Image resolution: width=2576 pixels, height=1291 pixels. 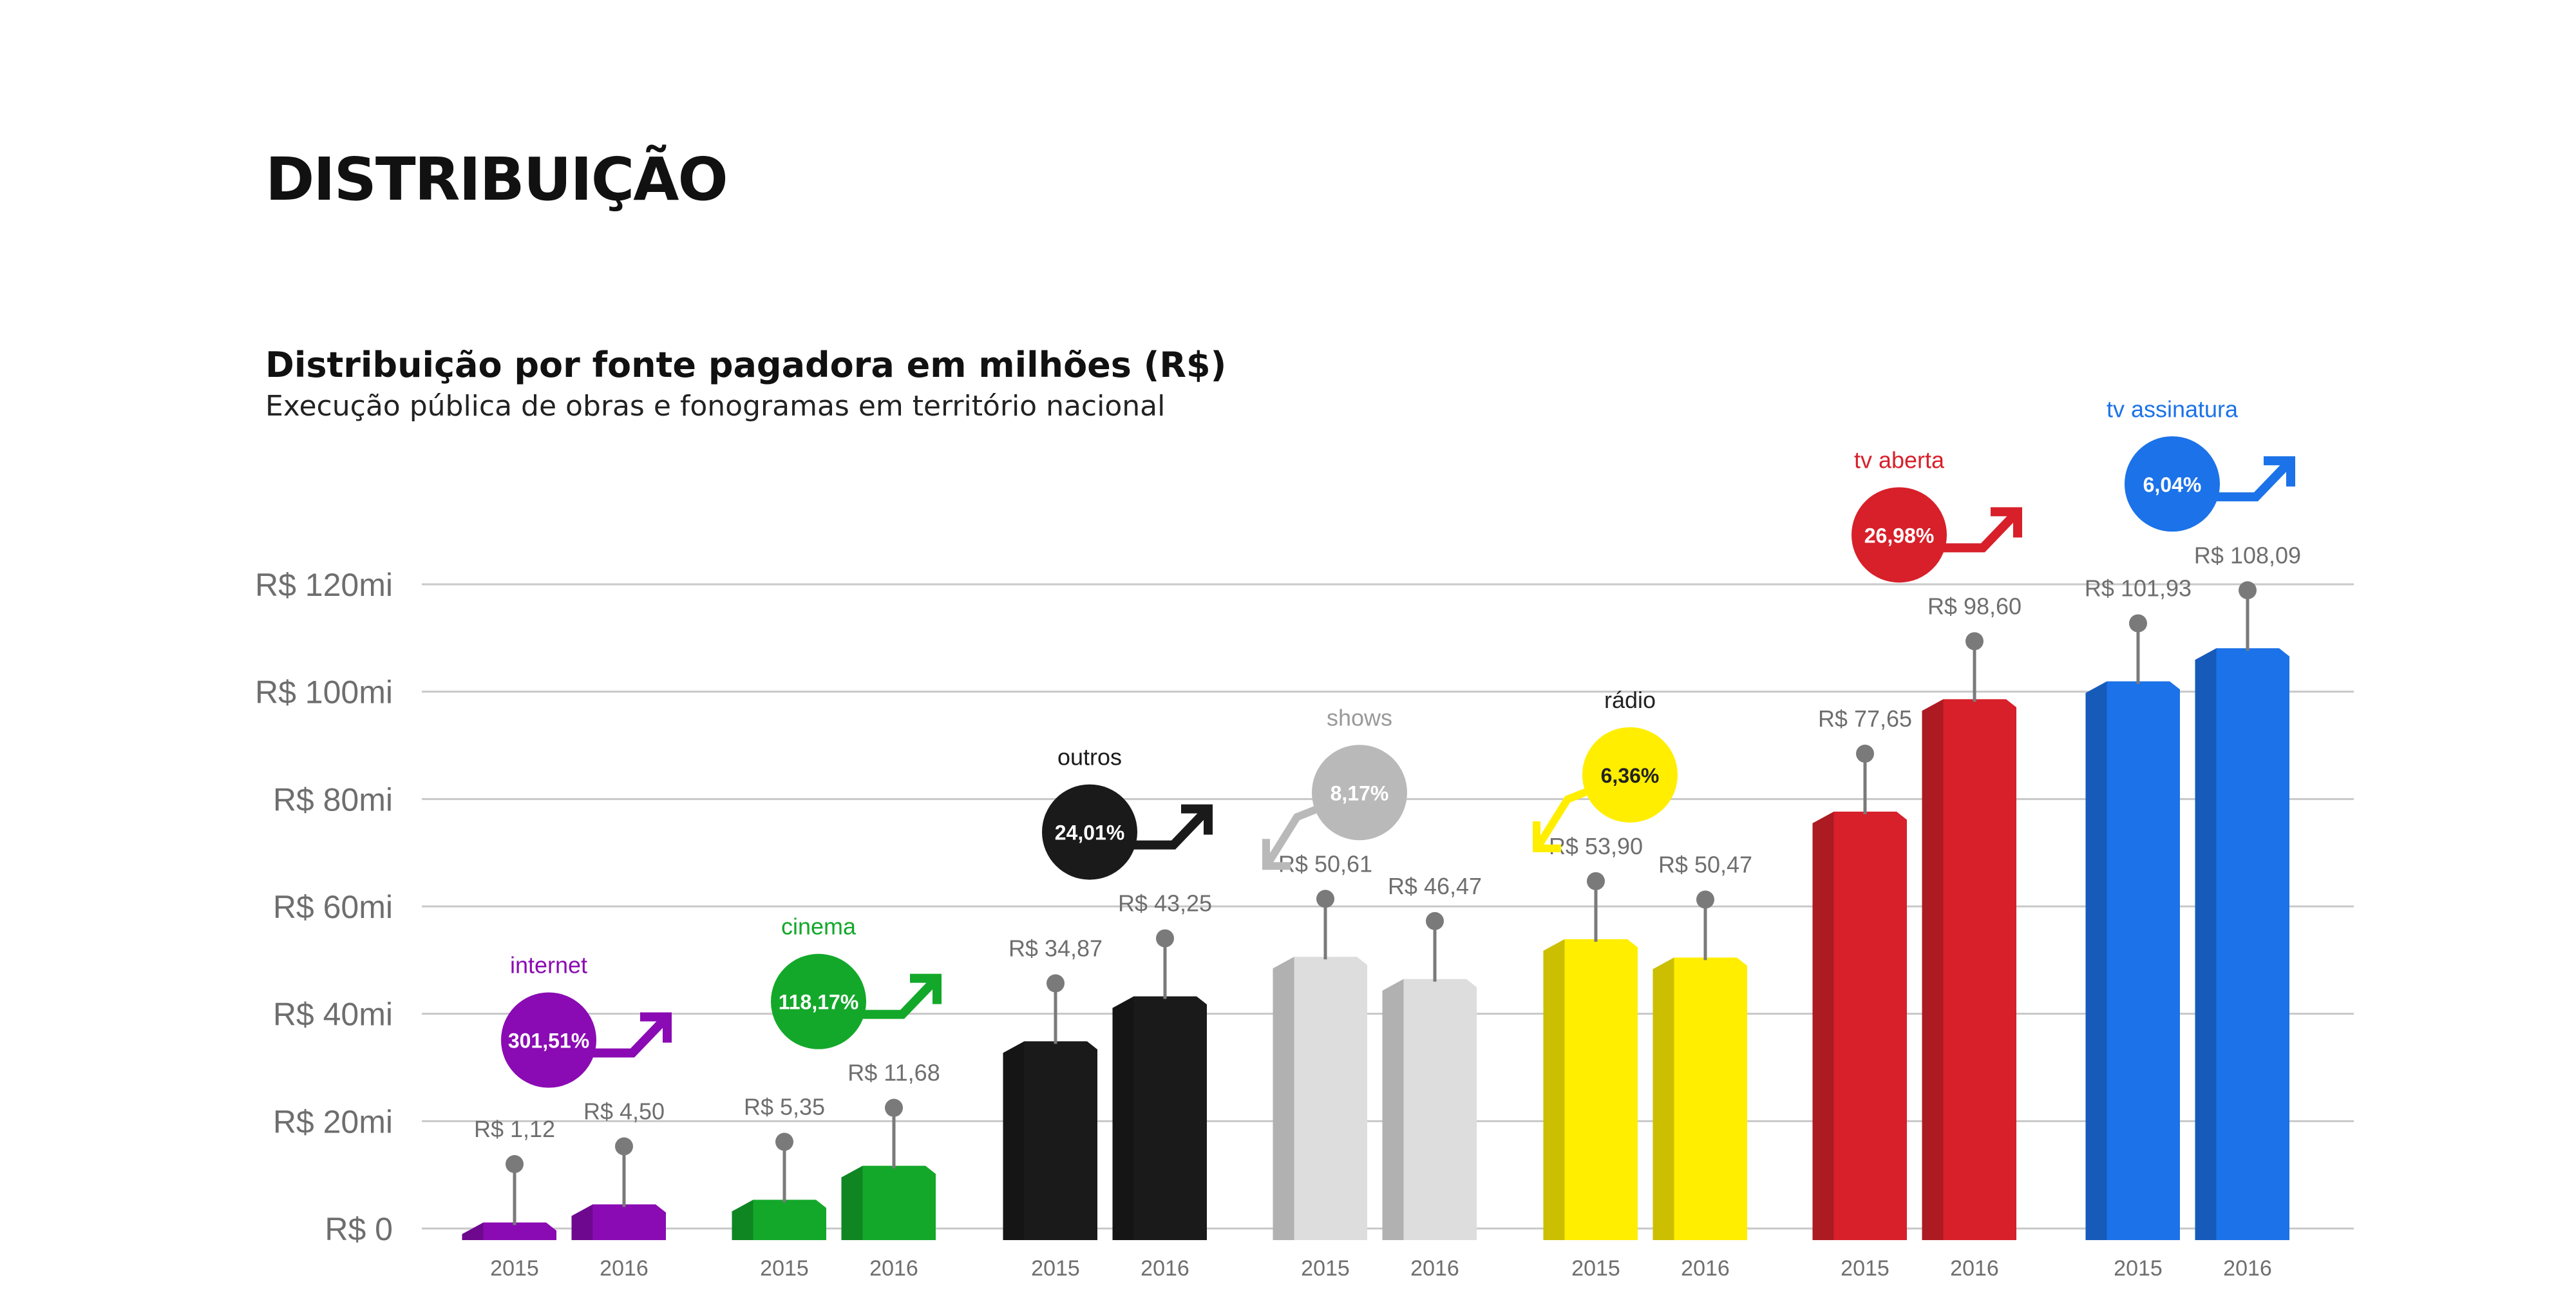 I want to click on growth-value: 6,04%, so click(x=2172, y=484).